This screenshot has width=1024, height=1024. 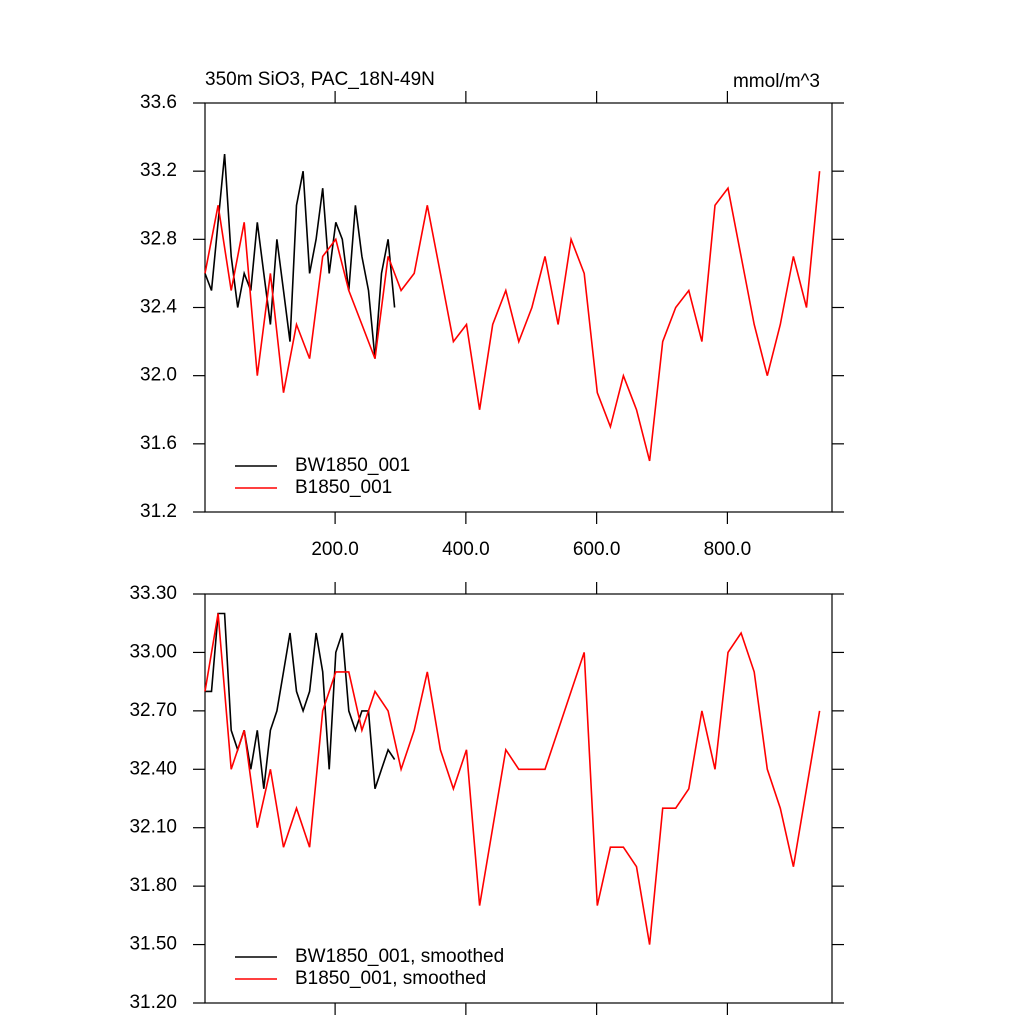 I want to click on y-tick-label: 33.2, so click(x=158, y=170).